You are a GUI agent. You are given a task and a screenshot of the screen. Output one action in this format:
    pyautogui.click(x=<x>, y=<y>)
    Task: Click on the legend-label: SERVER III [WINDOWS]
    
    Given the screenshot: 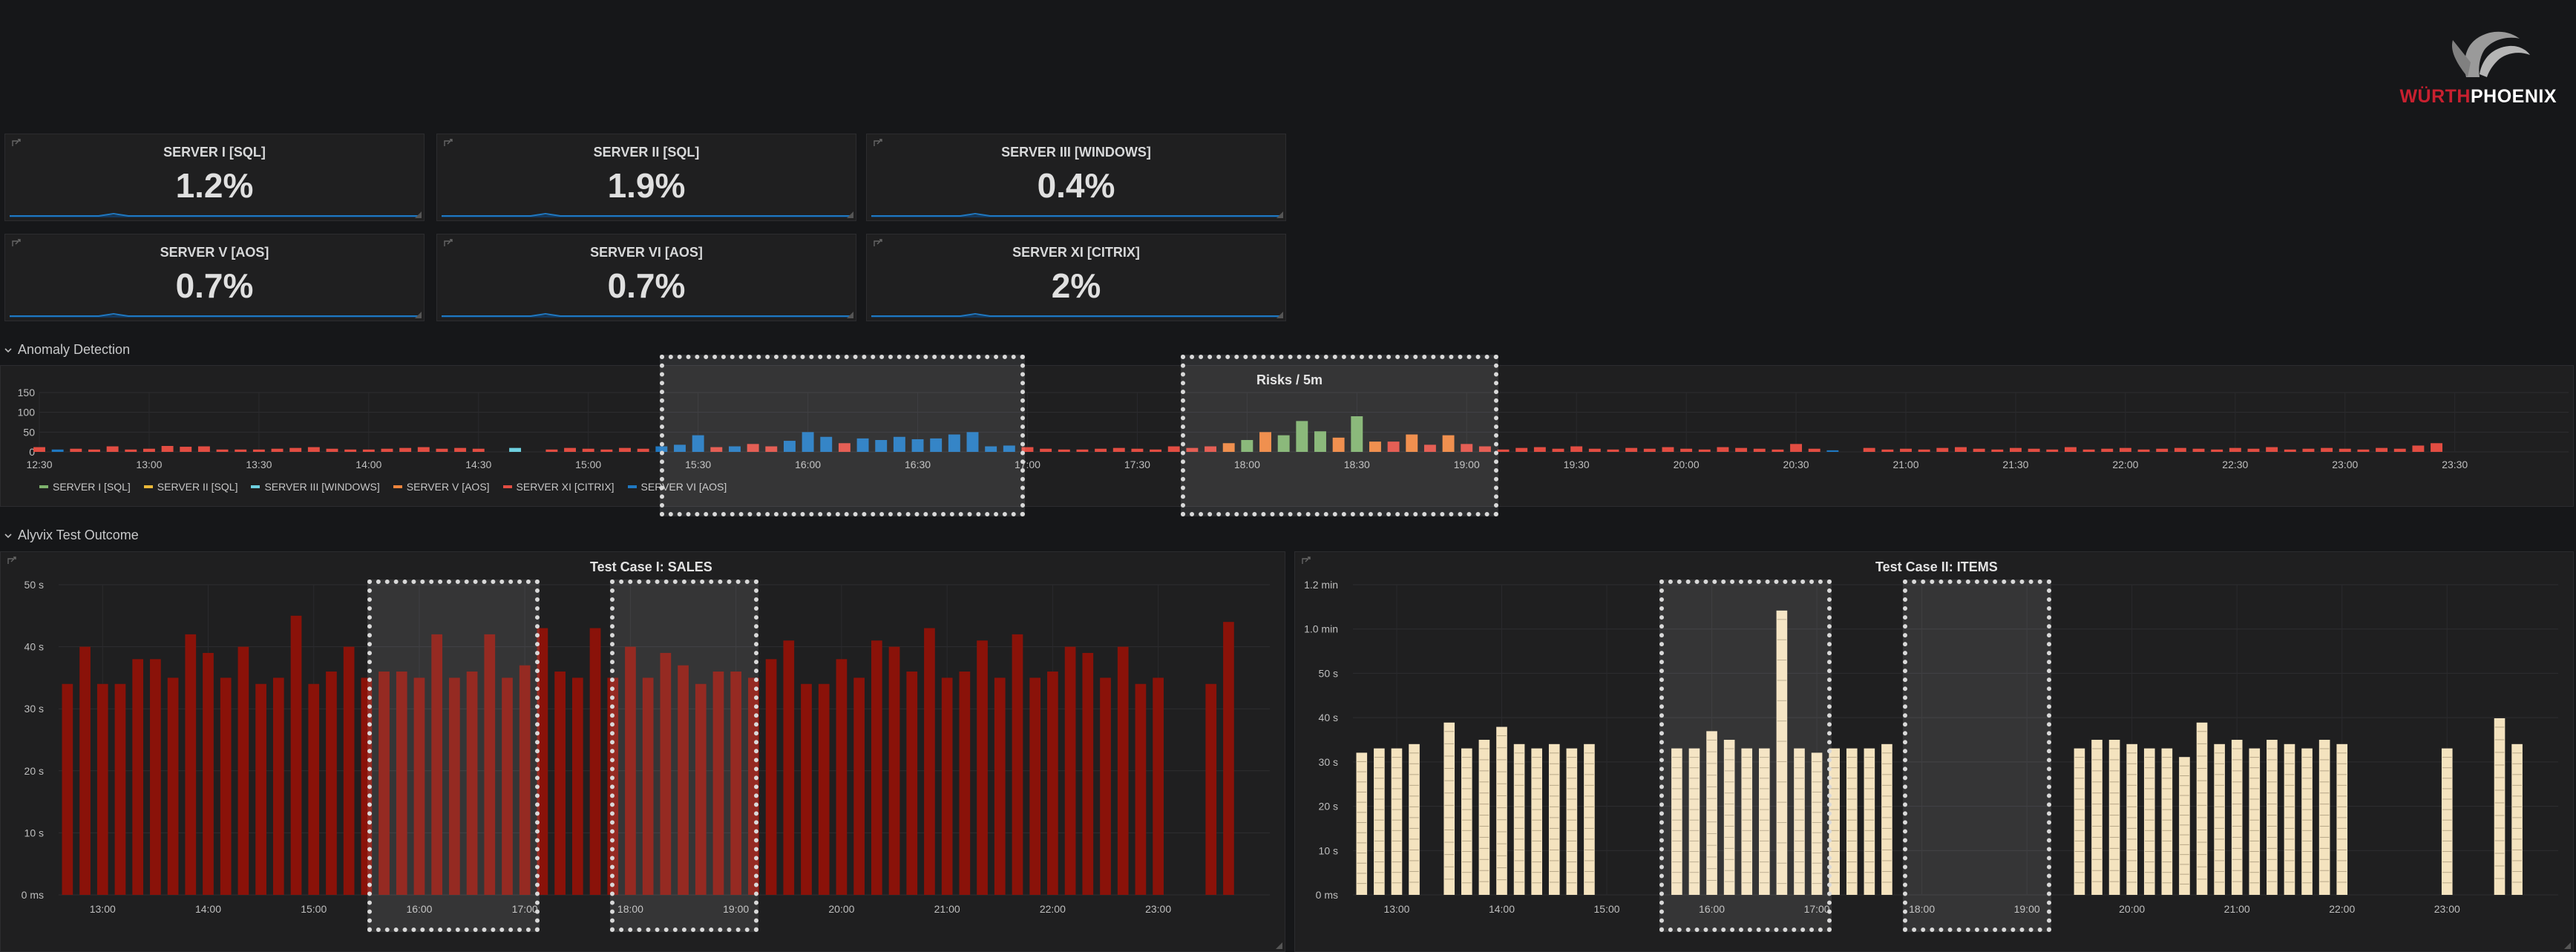 What is the action you would take?
    pyautogui.click(x=322, y=487)
    